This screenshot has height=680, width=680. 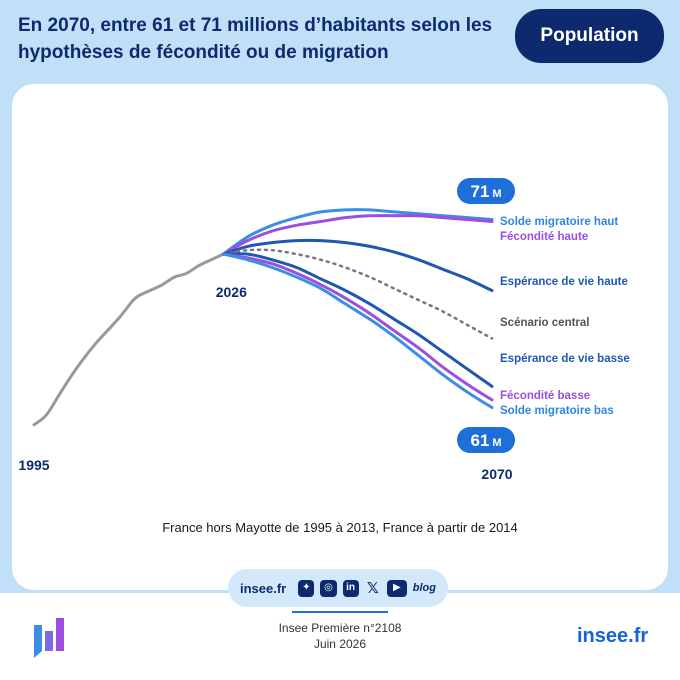 I want to click on footer, so click(x=340, y=636).